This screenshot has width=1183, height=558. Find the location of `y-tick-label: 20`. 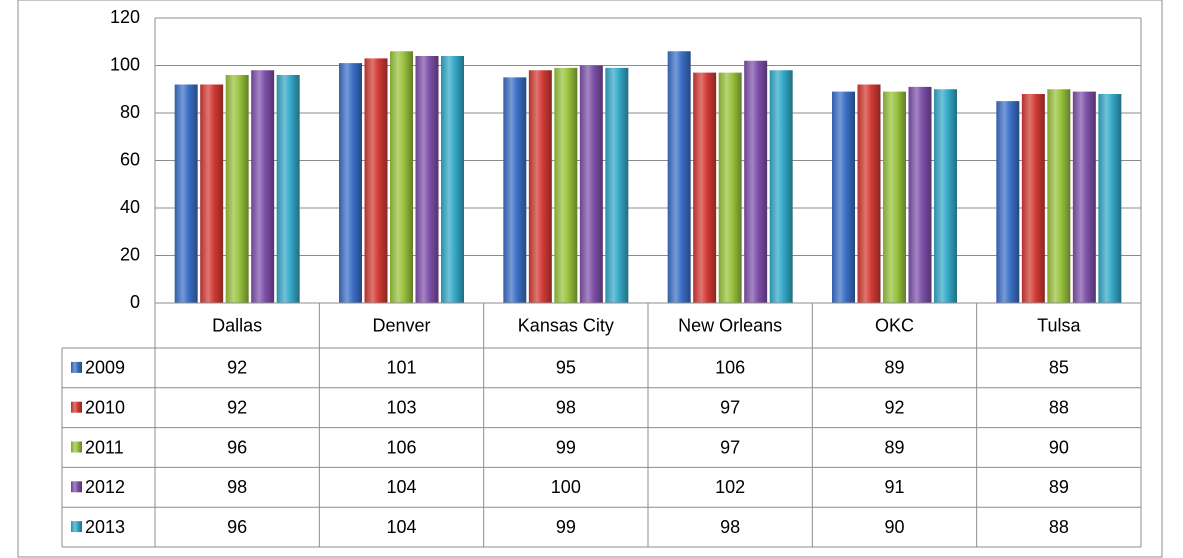

y-tick-label: 20 is located at coordinates (130, 254).